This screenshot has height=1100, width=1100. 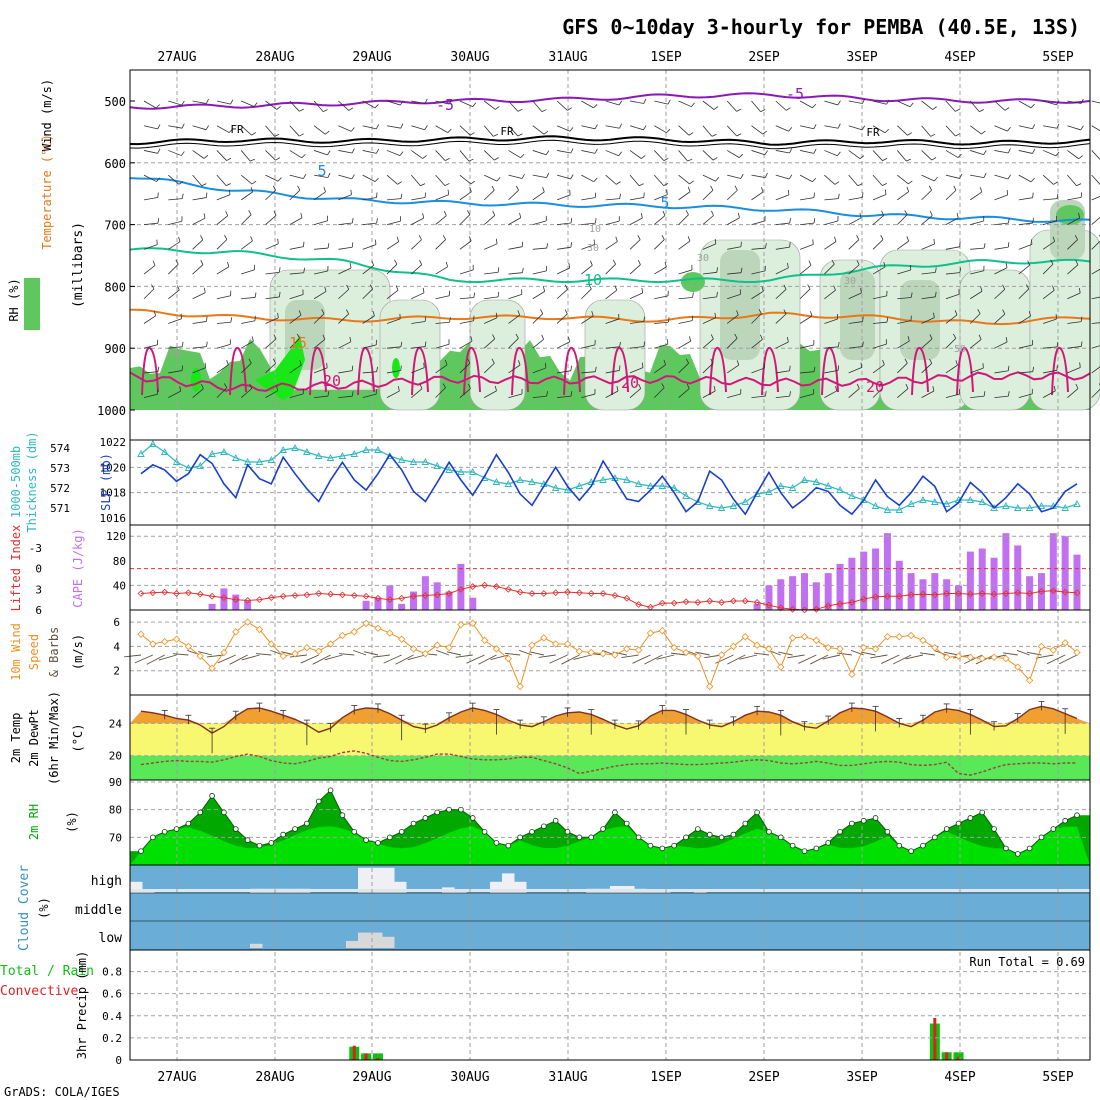 What do you see at coordinates (873, 132) in the screenshot?
I see `isotherm-label: FR` at bounding box center [873, 132].